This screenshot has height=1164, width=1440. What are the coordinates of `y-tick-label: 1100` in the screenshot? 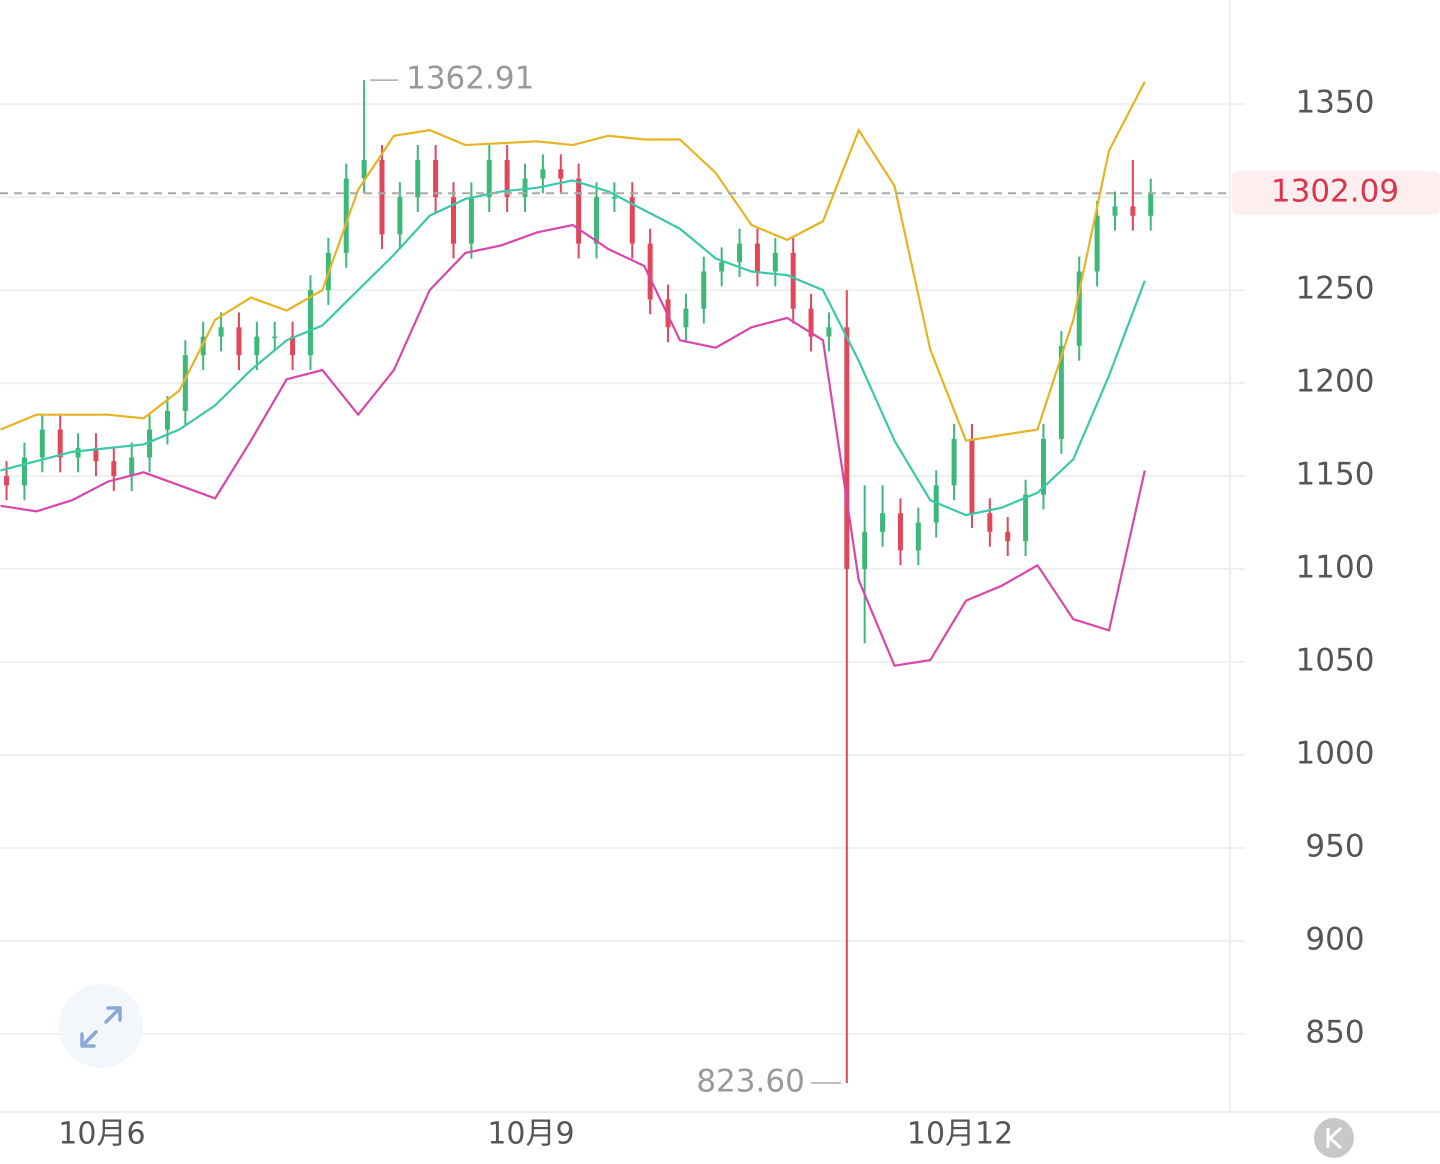 It's located at (1335, 568).